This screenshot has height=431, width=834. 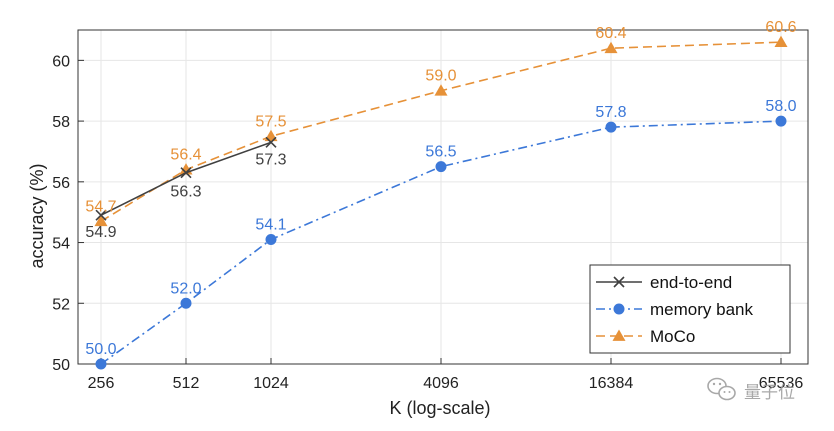 I want to click on data-label: 56.5, so click(x=440, y=152).